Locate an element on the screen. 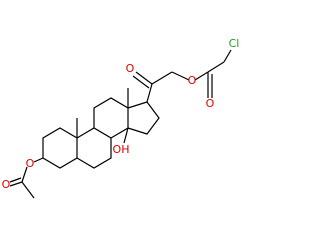 This screenshot has height=250, width=320. atom-label: OH is located at coordinates (121, 149).